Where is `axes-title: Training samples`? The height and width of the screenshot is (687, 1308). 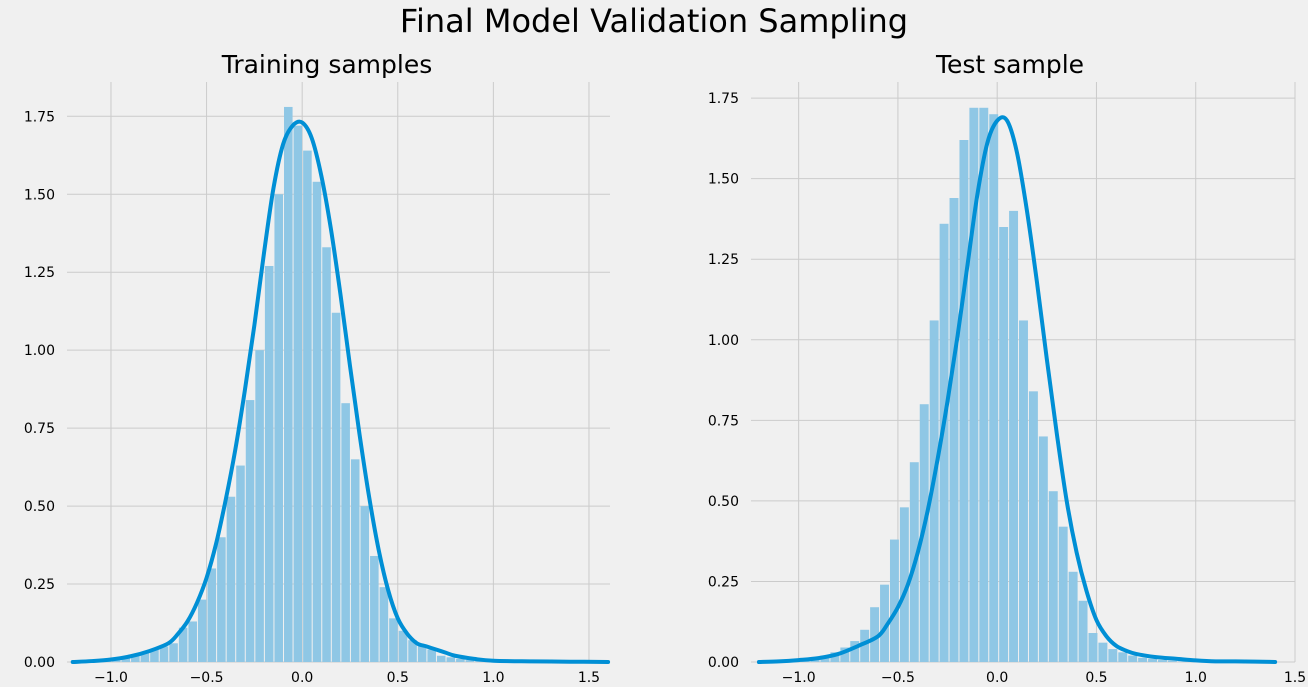 axes-title: Training samples is located at coordinates (327, 64).